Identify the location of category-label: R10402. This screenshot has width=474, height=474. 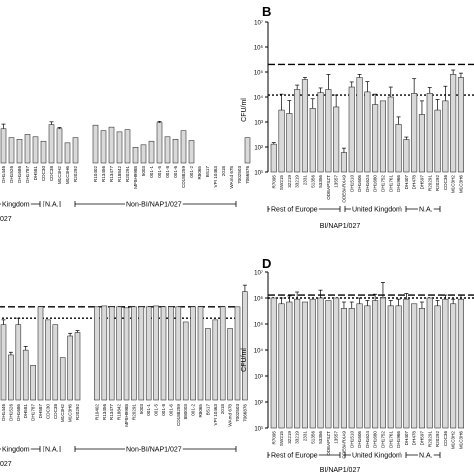
(96, 412).